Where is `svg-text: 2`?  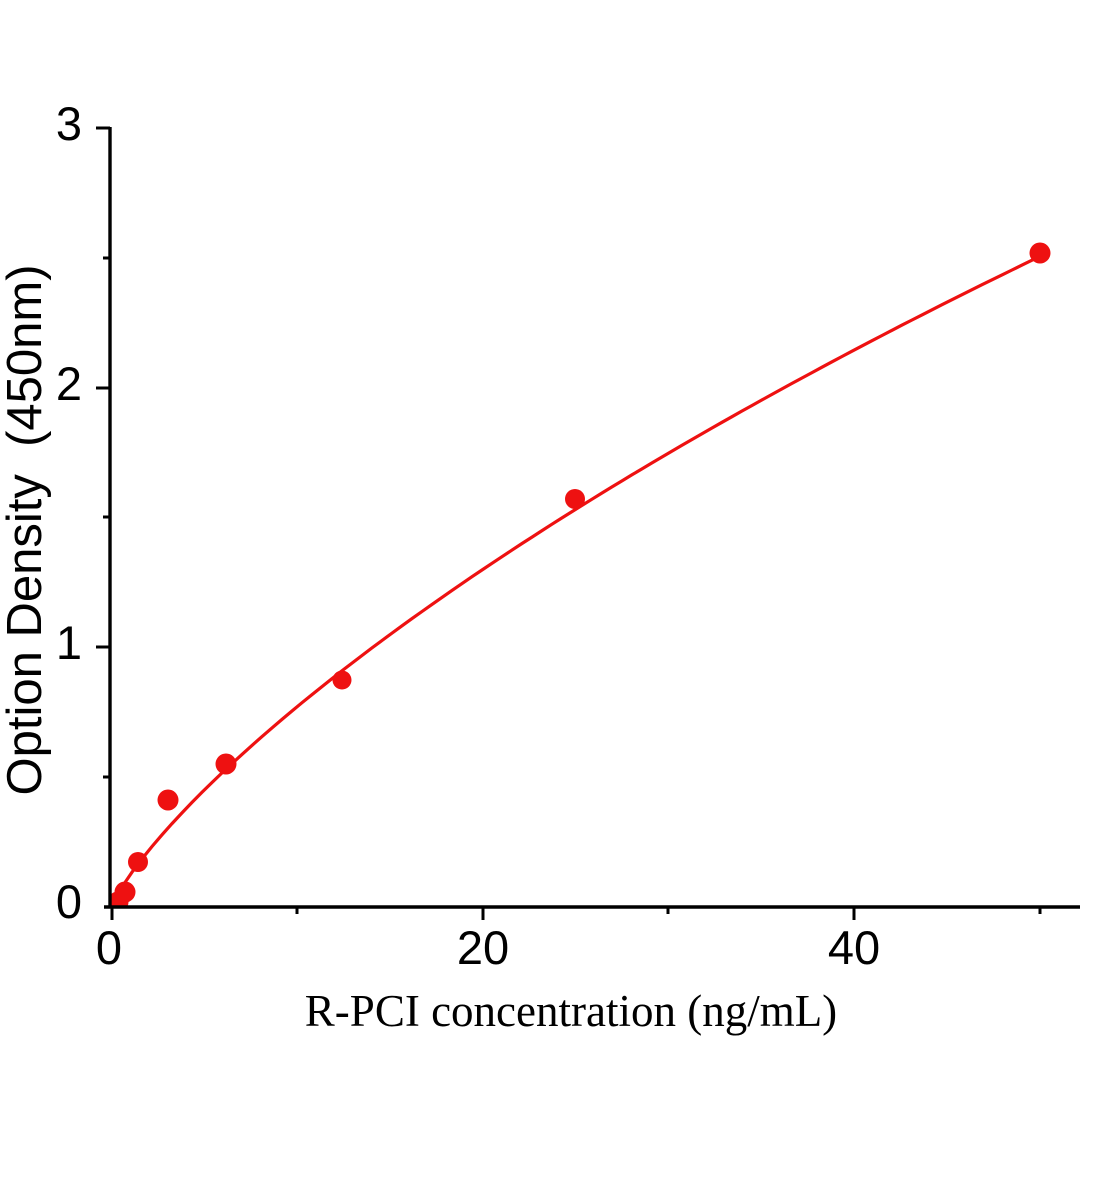
svg-text: 2 is located at coordinates (69, 383).